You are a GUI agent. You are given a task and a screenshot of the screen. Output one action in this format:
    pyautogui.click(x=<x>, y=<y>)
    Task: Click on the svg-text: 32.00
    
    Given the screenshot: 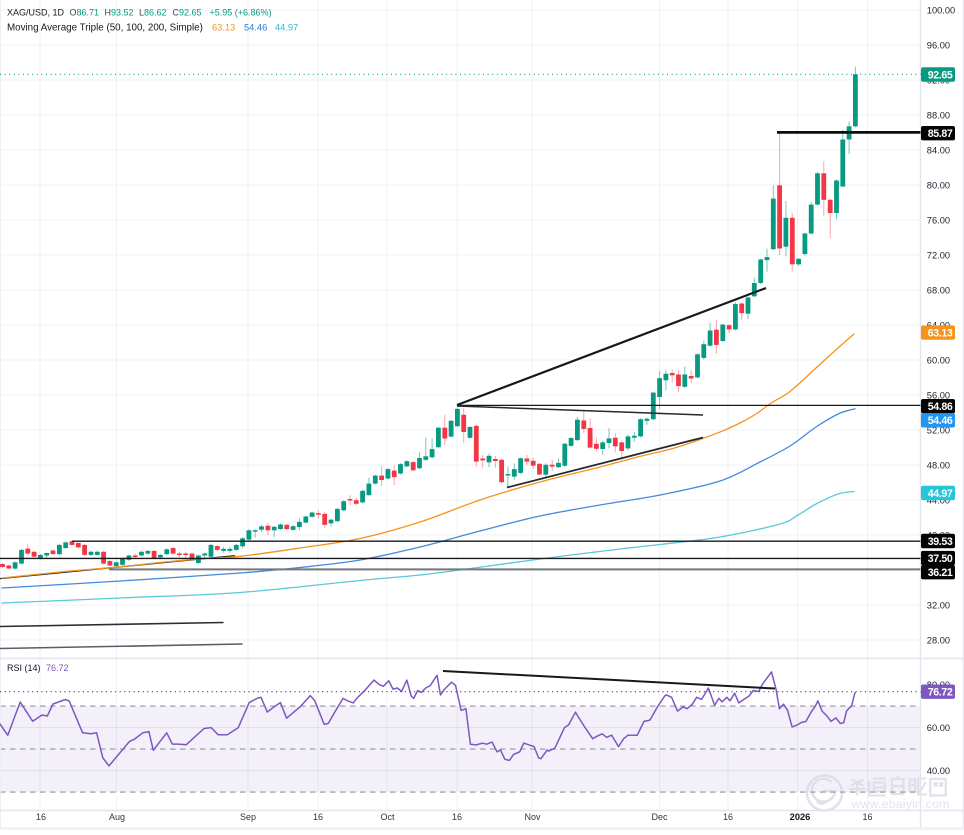 What is the action you would take?
    pyautogui.click(x=938, y=605)
    